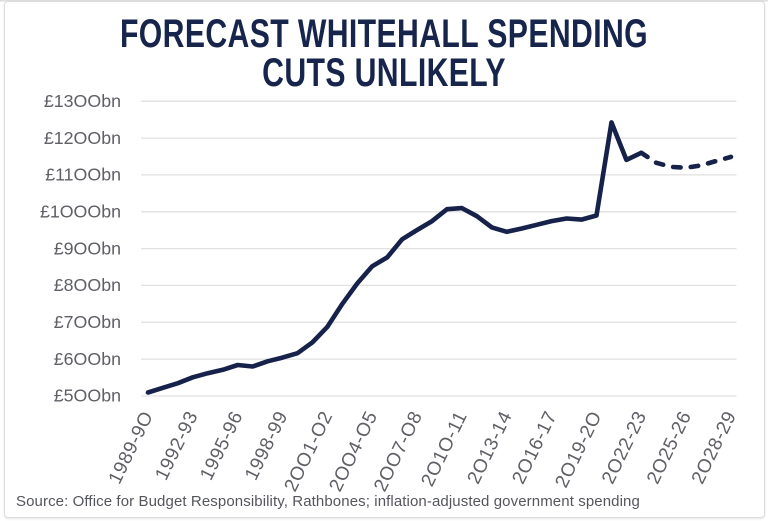  Describe the element at coordinates (83, 175) in the screenshot. I see `svg-text: £11OObn` at that location.